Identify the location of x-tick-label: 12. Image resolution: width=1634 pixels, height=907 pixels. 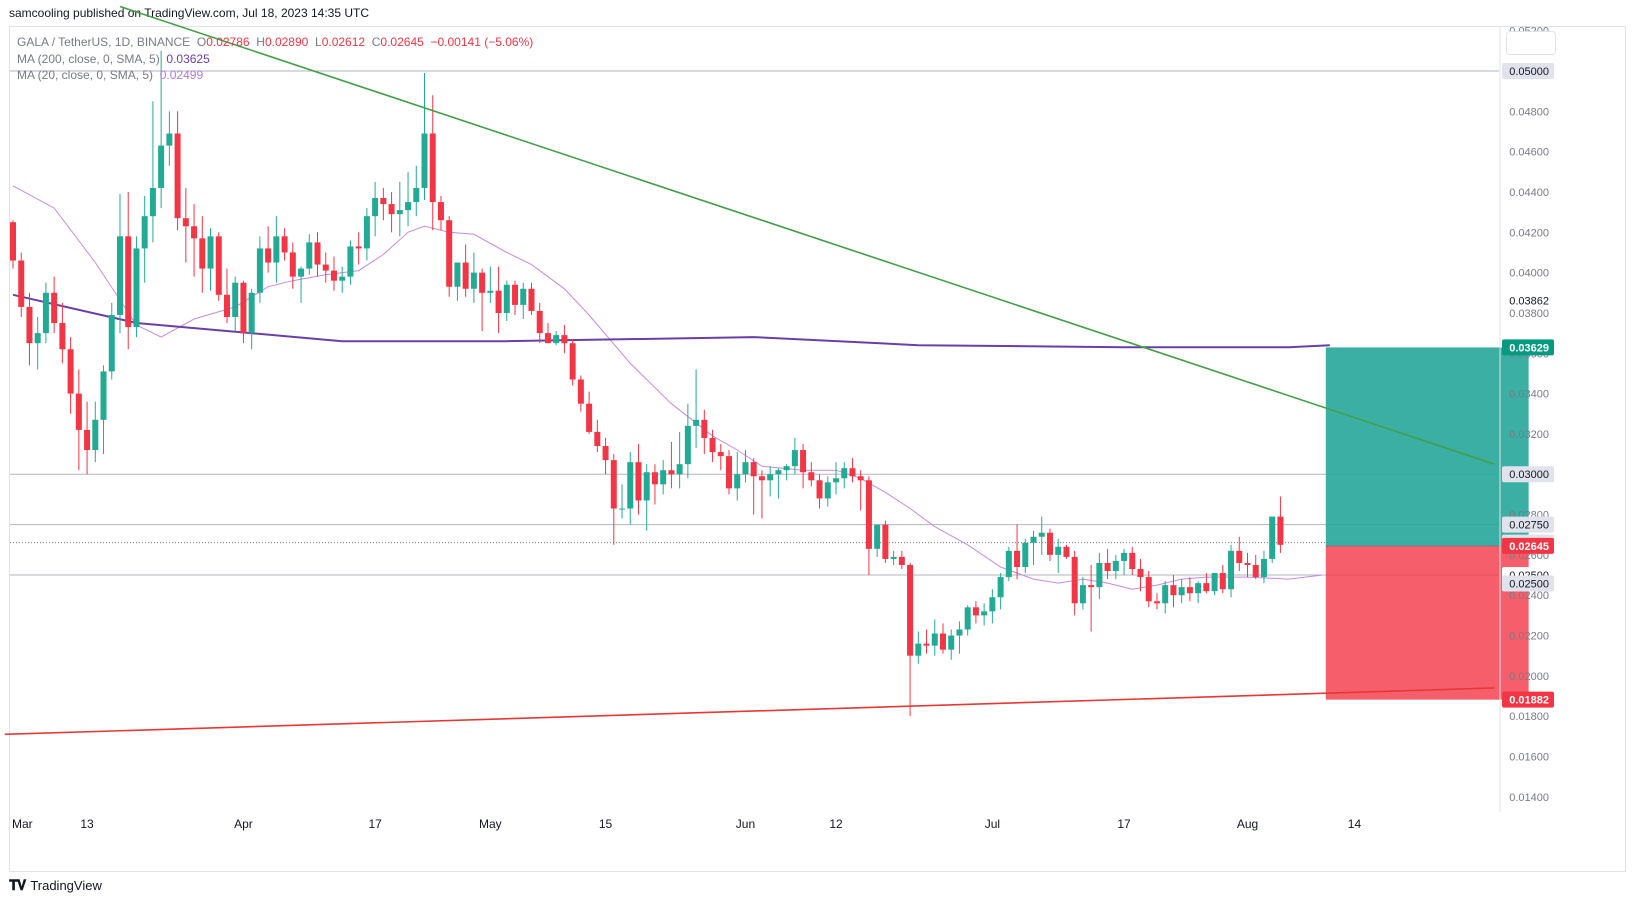
(836, 824).